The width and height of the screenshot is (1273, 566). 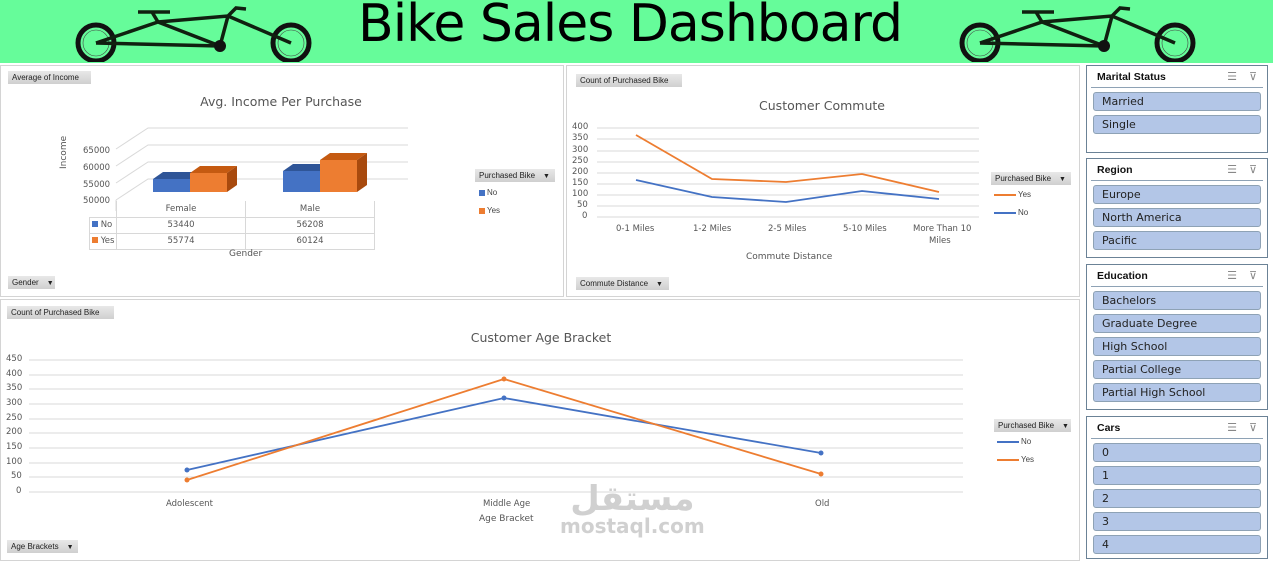 I want to click on slicer-item: 3, so click(x=1177, y=521).